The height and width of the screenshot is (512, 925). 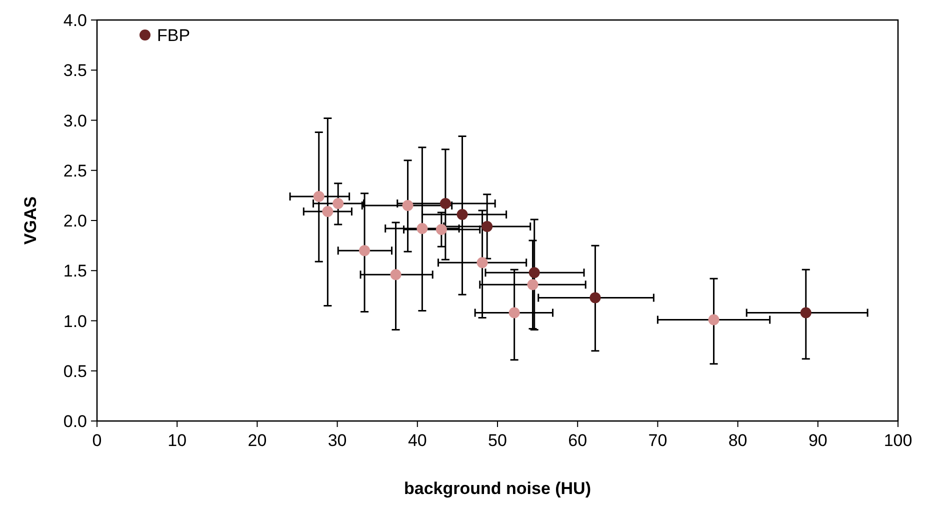 I want to click on y-tick-label: 2.0, so click(x=75, y=221).